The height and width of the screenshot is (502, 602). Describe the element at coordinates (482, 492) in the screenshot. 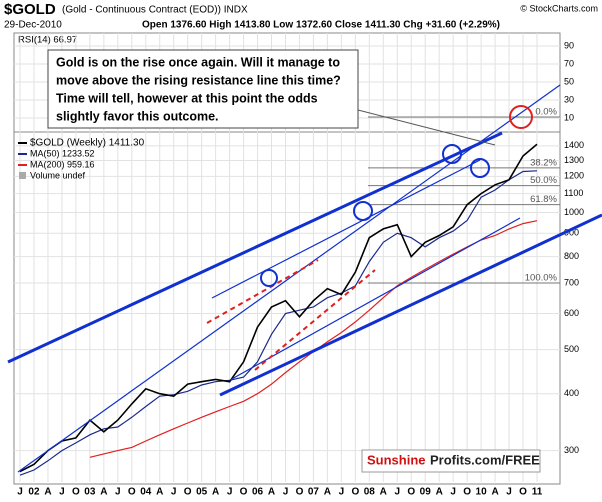

I see `x-tick-label: 10` at that location.